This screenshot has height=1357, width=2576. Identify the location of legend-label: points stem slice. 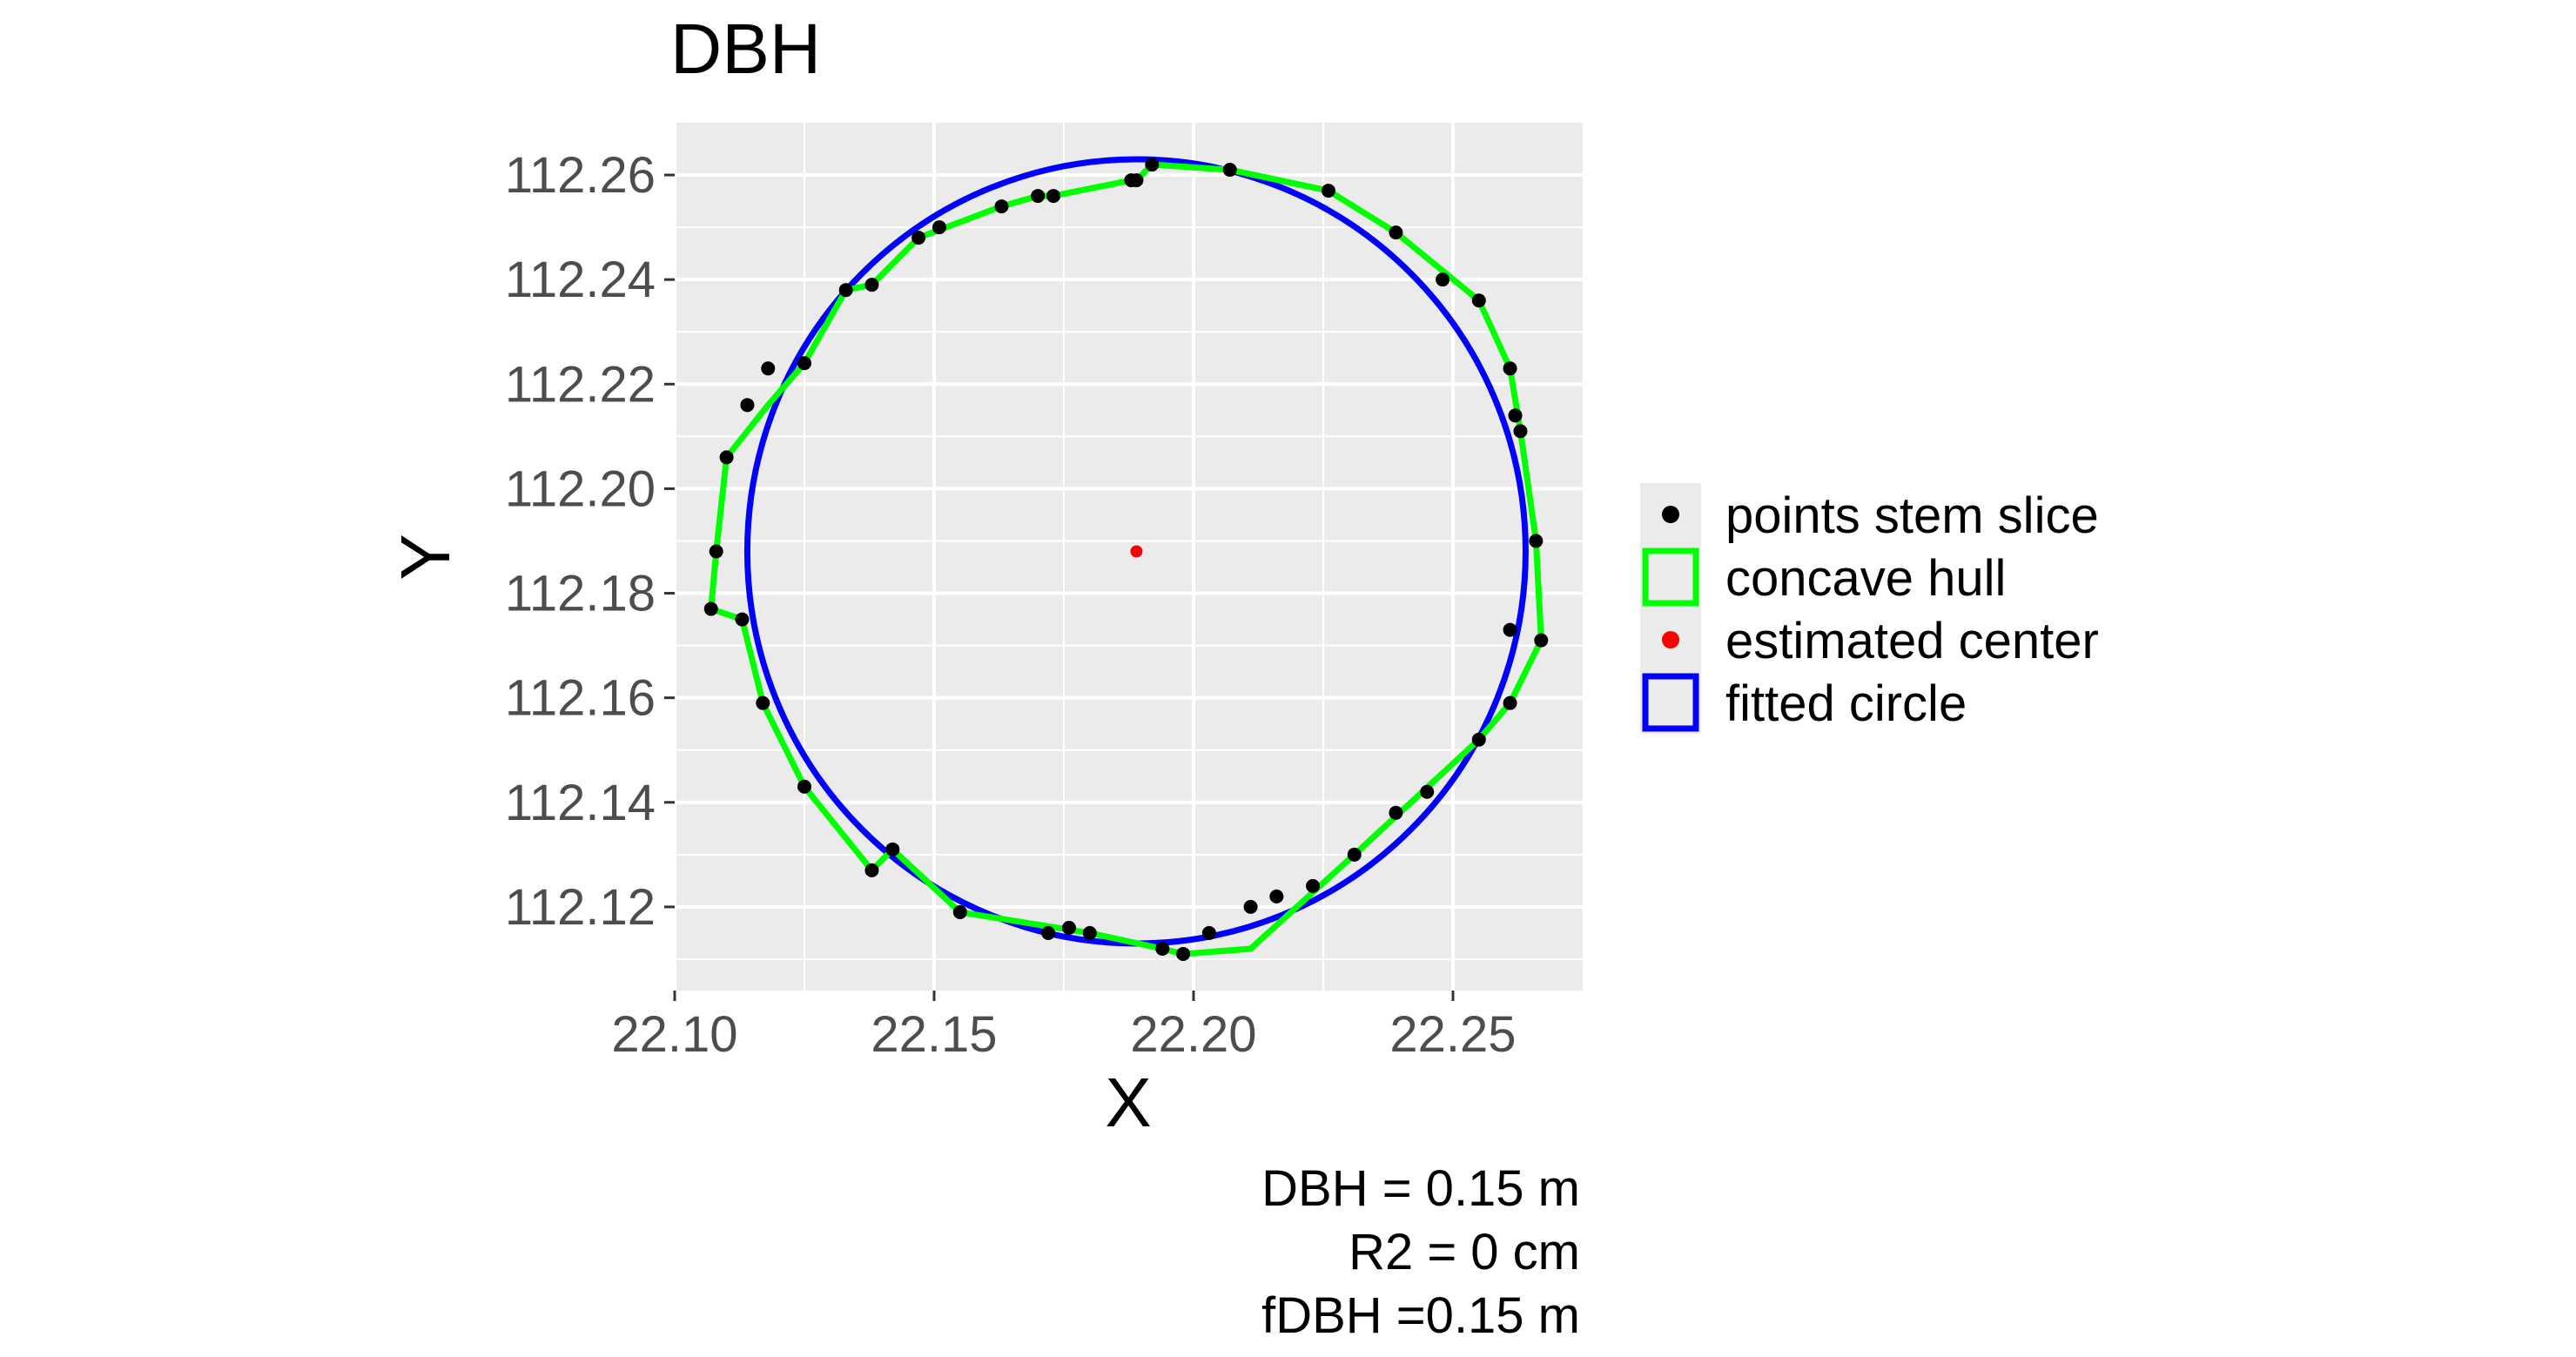
(1912, 515).